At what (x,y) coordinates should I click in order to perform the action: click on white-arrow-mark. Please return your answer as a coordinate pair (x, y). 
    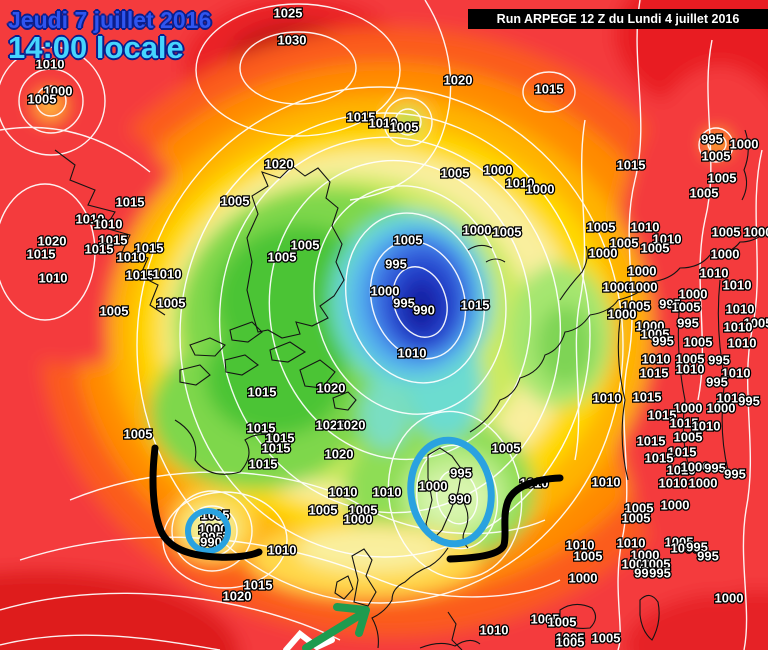
    Looking at the image, I should click on (309, 639).